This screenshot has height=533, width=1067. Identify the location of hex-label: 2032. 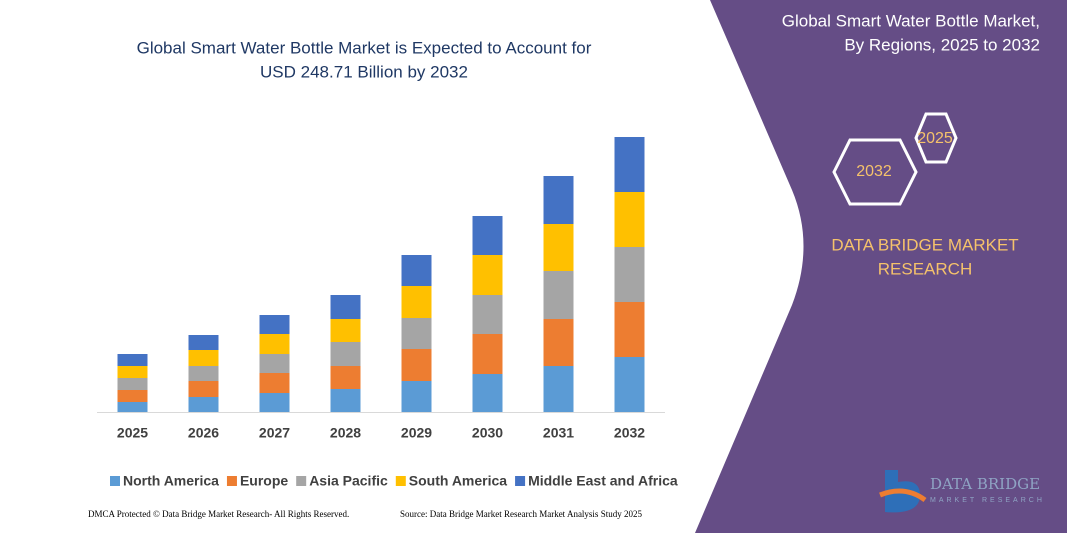
(874, 171).